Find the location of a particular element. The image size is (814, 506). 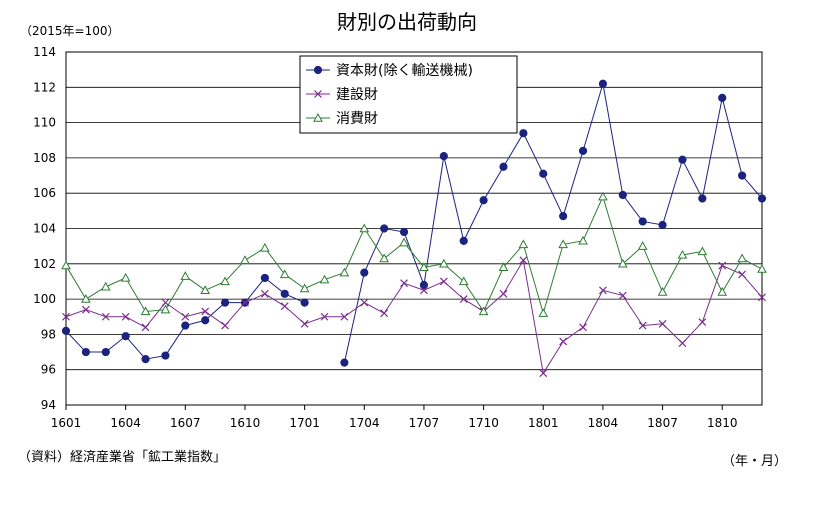

y-tick-label: 100 is located at coordinates (44, 299).